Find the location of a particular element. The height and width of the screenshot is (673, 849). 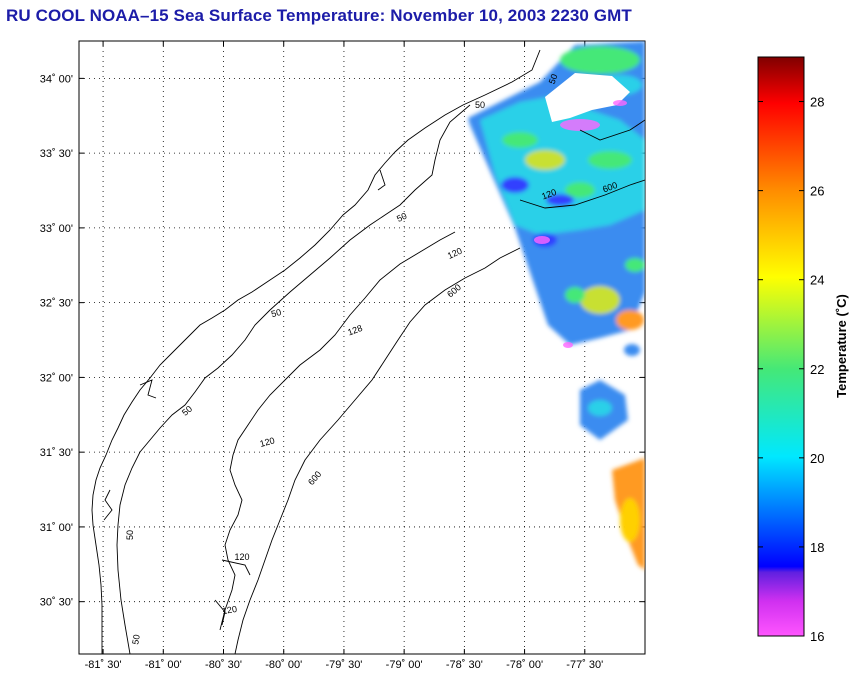

lat-tick-label: 32˚ 00' is located at coordinates (56, 378).